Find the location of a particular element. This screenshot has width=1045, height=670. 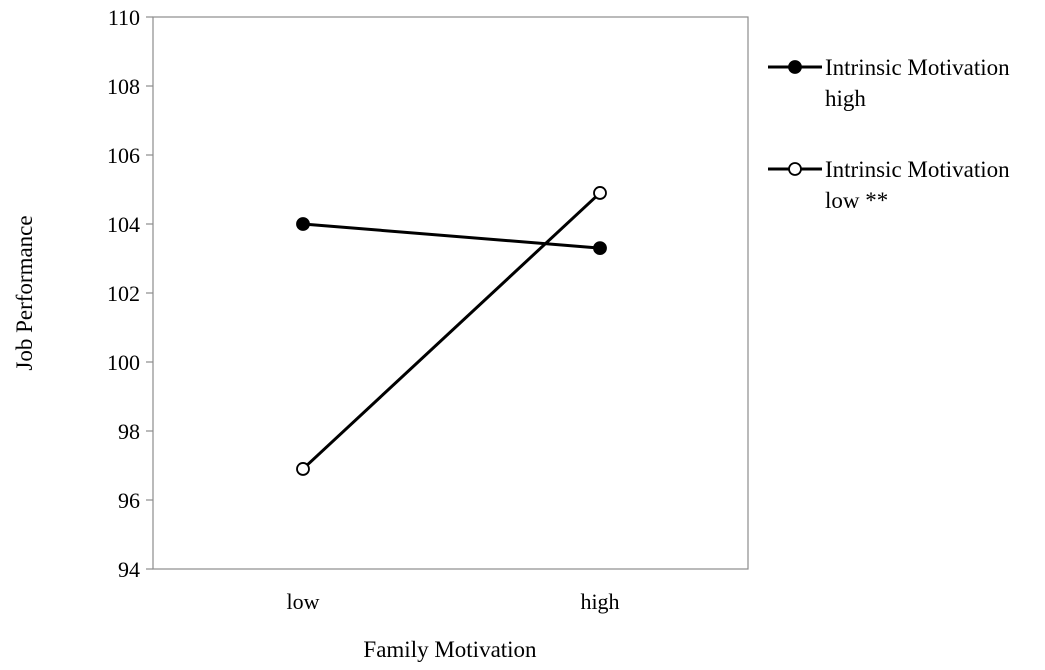

legend-marker-open is located at coordinates (795, 169).